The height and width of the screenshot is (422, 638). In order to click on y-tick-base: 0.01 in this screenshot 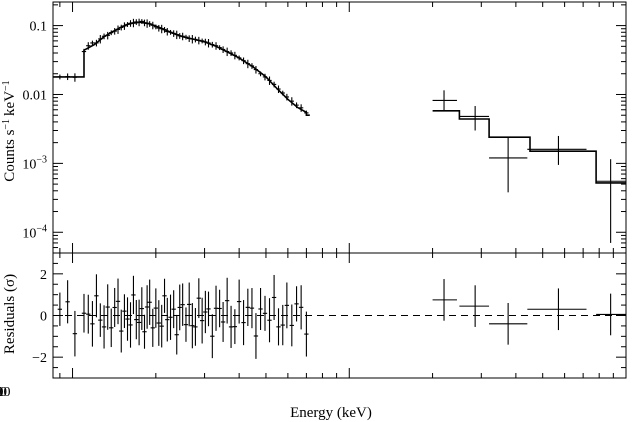, I will do `click(35, 95)`.